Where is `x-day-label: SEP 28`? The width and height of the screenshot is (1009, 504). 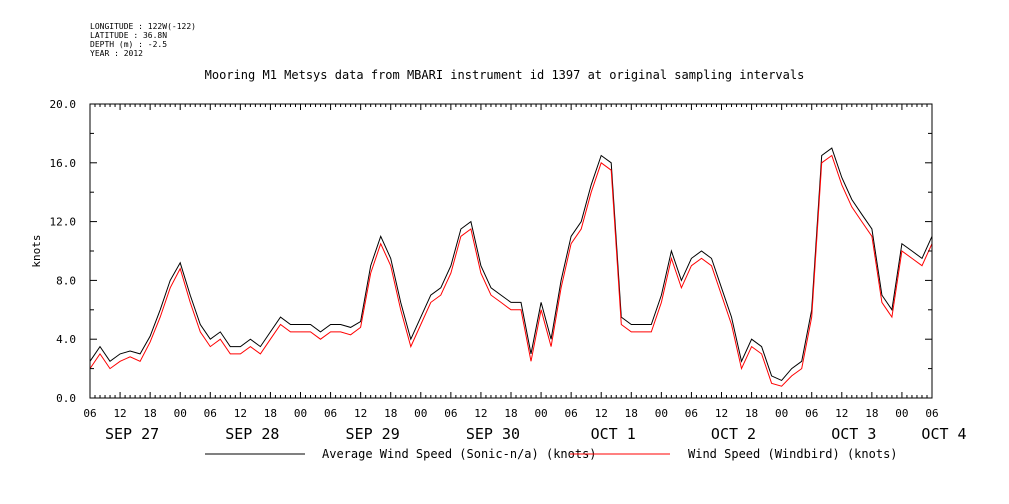 x-day-label: SEP 28 is located at coordinates (252, 434).